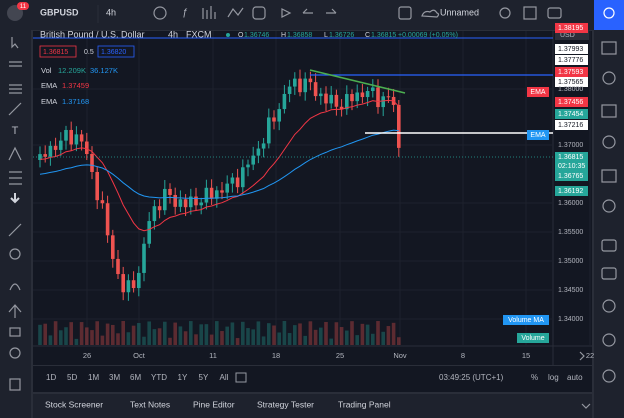 Image resolution: width=624 pixels, height=418 pixels. Describe the element at coordinates (15, 109) in the screenshot. I see `pen-tool` at that location.